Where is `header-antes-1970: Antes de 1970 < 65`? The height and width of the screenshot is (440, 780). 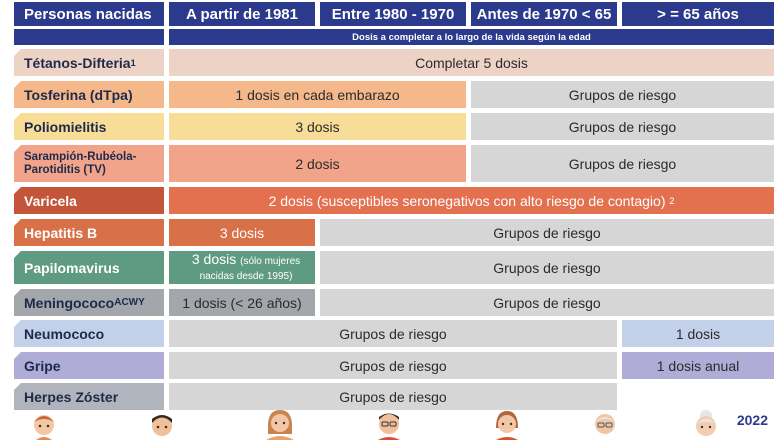 header-antes-1970: Antes de 1970 < 65 is located at coordinates (544, 14).